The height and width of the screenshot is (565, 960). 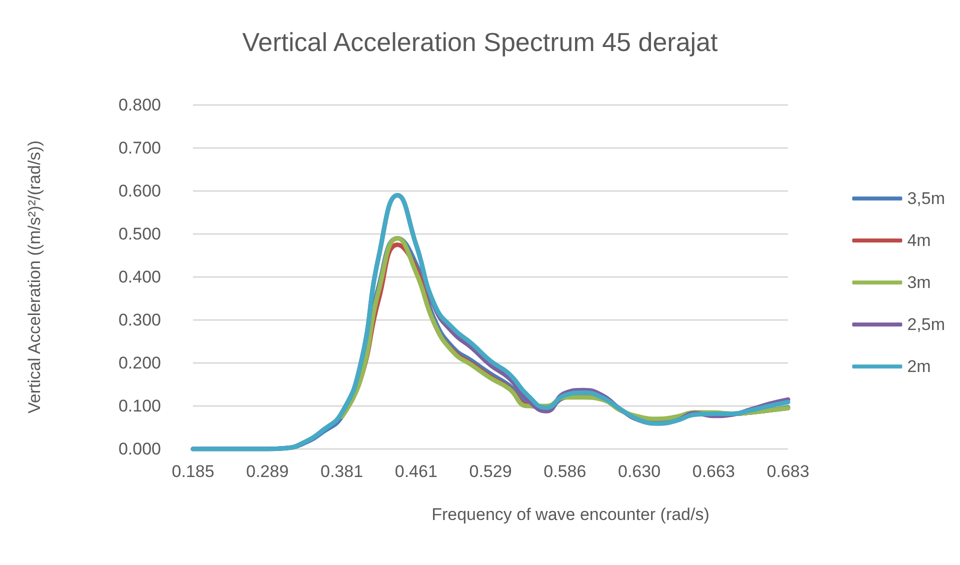 I want to click on chart-title: Vertical Acceleration Spectrum 45 derajat, so click(x=480, y=42).